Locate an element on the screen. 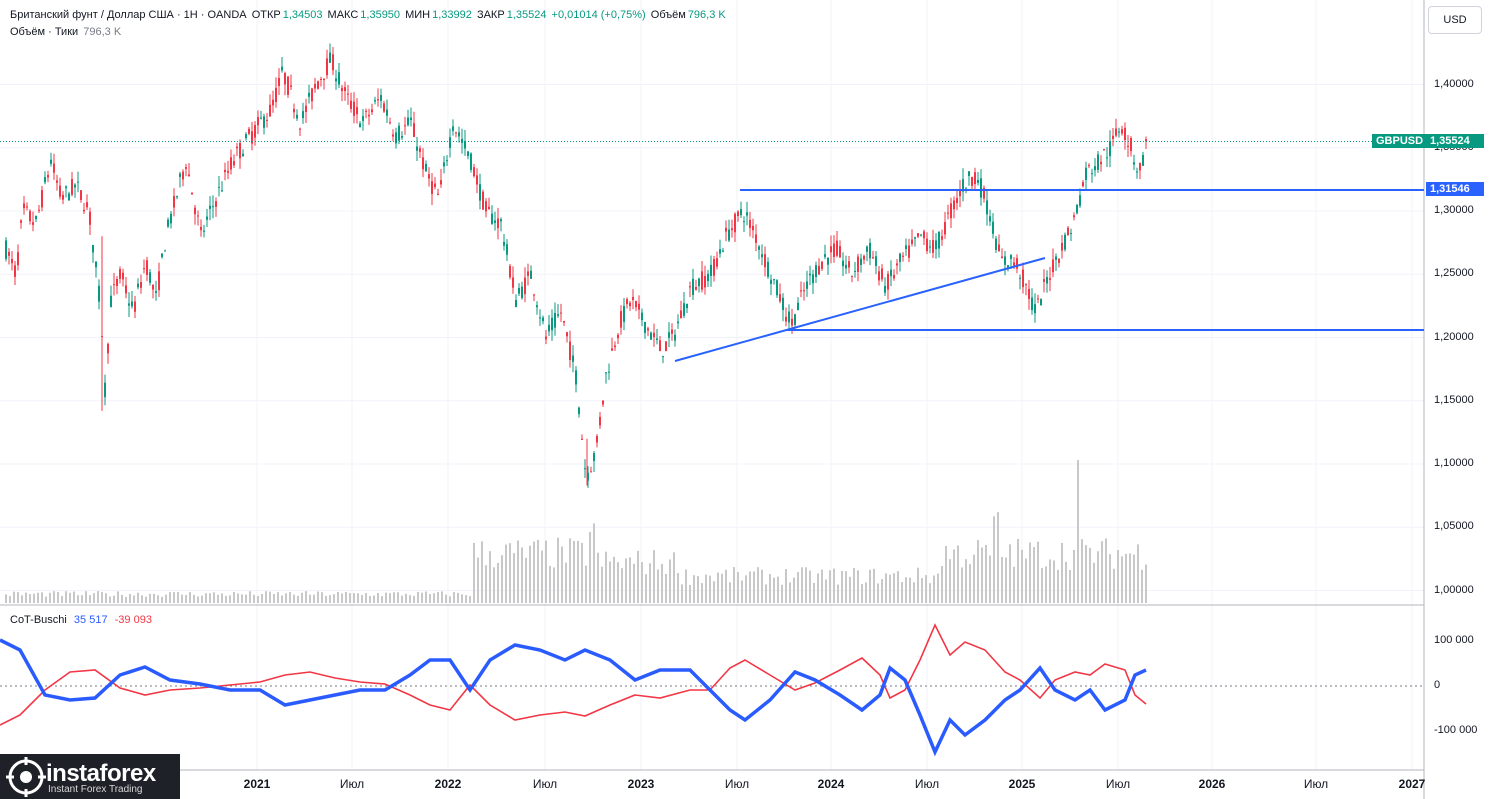 Image resolution: width=1489 pixels, height=799 pixels. low-value: 1,33992 is located at coordinates (452, 15).